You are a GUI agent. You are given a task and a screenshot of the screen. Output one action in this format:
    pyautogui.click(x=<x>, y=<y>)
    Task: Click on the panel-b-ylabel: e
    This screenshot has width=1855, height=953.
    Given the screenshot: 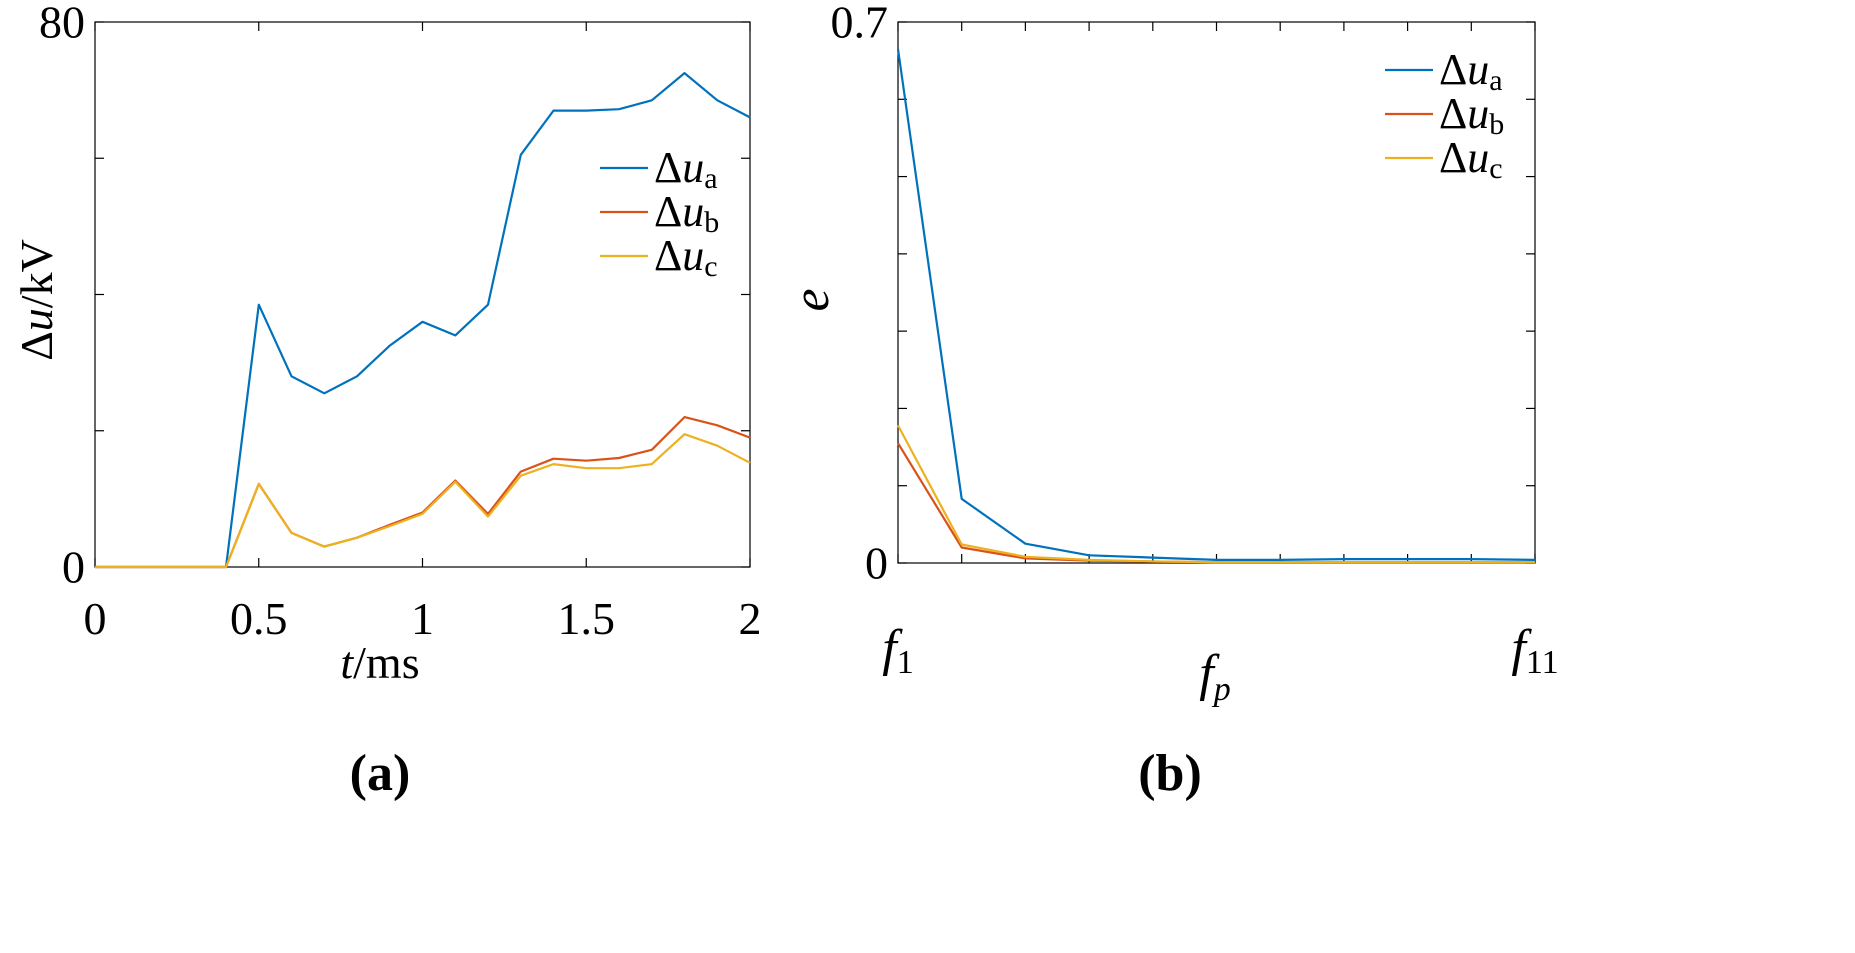 What is the action you would take?
    pyautogui.click(x=811, y=299)
    